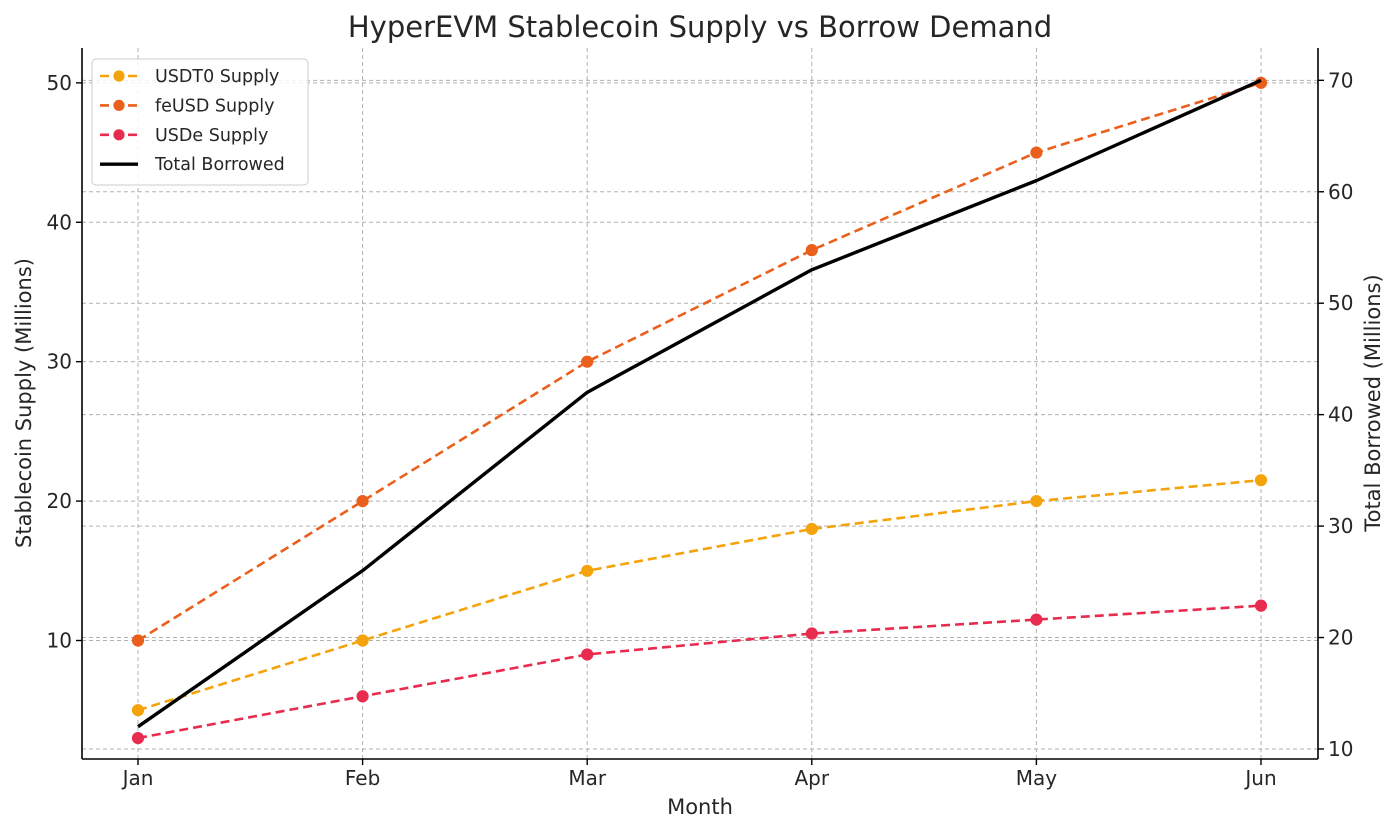 This screenshot has height=834, width=1400. What do you see at coordinates (59, 501) in the screenshot?
I see `y-tick-label: 20` at bounding box center [59, 501].